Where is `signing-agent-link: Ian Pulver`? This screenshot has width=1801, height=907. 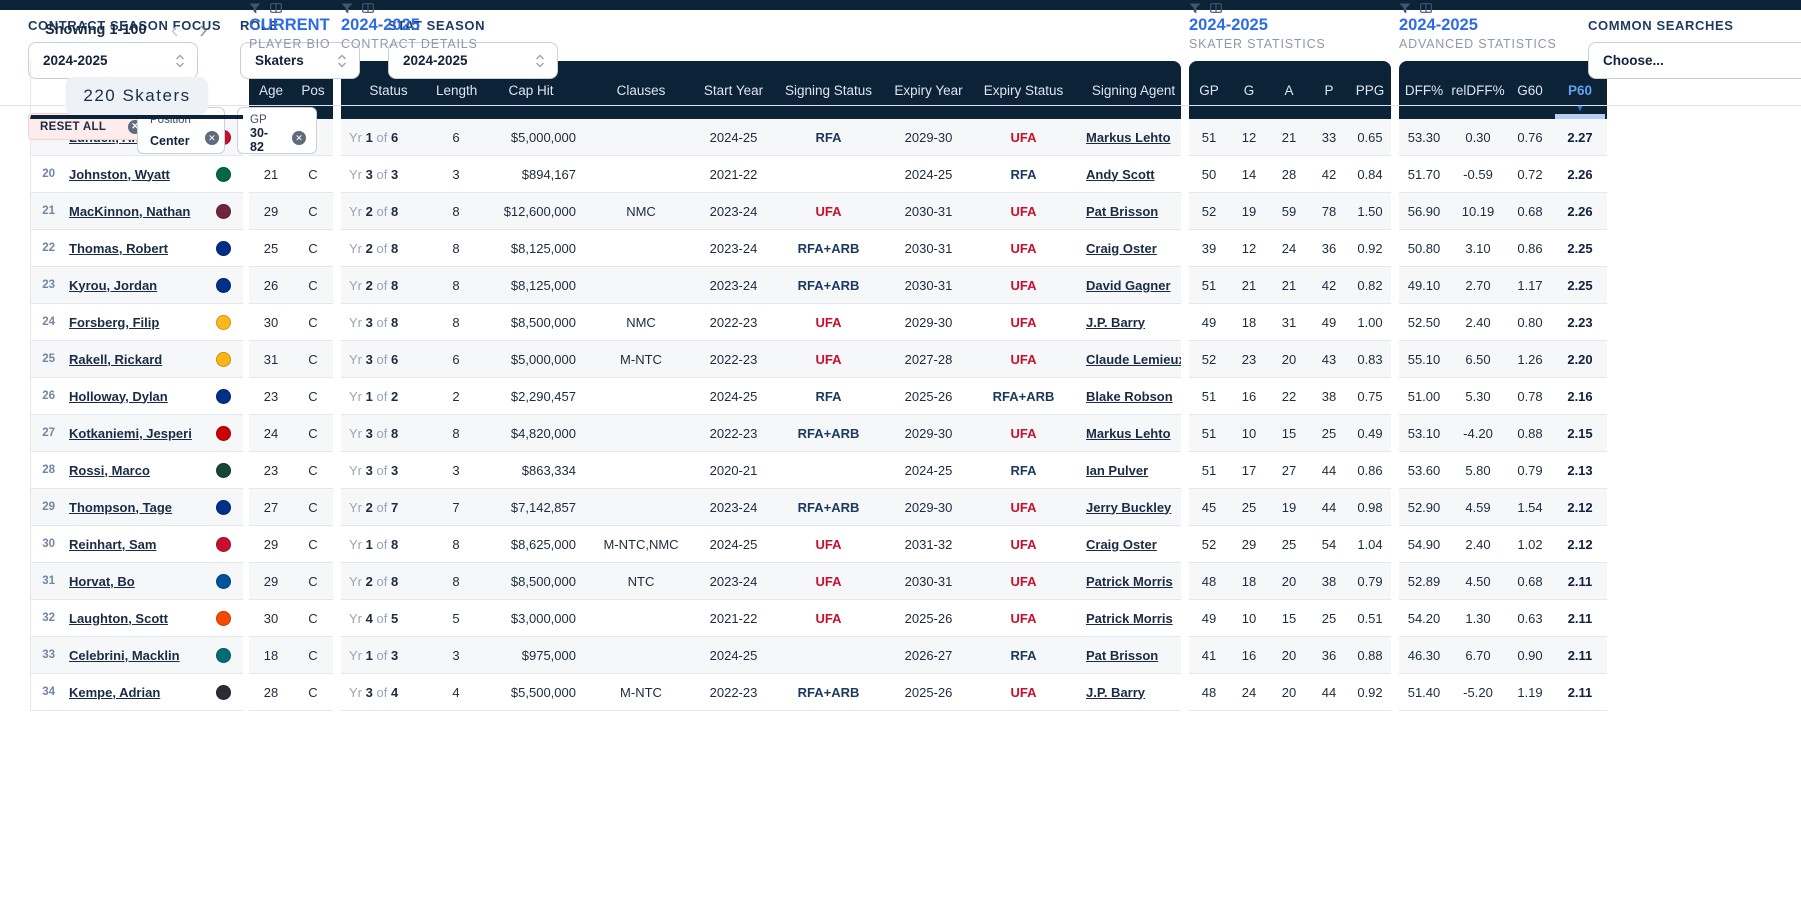 signing-agent-link: Ian Pulver is located at coordinates (1117, 470).